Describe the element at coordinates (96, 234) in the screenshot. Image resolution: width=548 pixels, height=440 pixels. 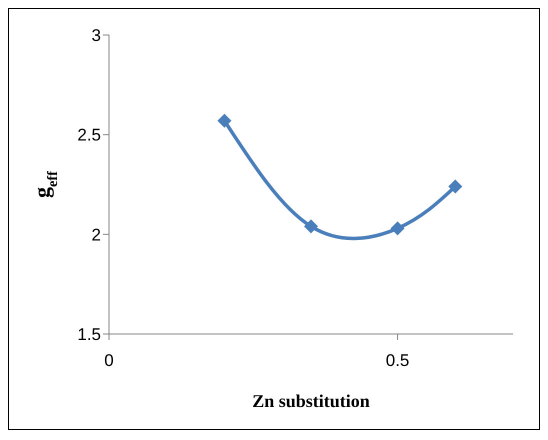
I see `y-tick-label: 2` at that location.